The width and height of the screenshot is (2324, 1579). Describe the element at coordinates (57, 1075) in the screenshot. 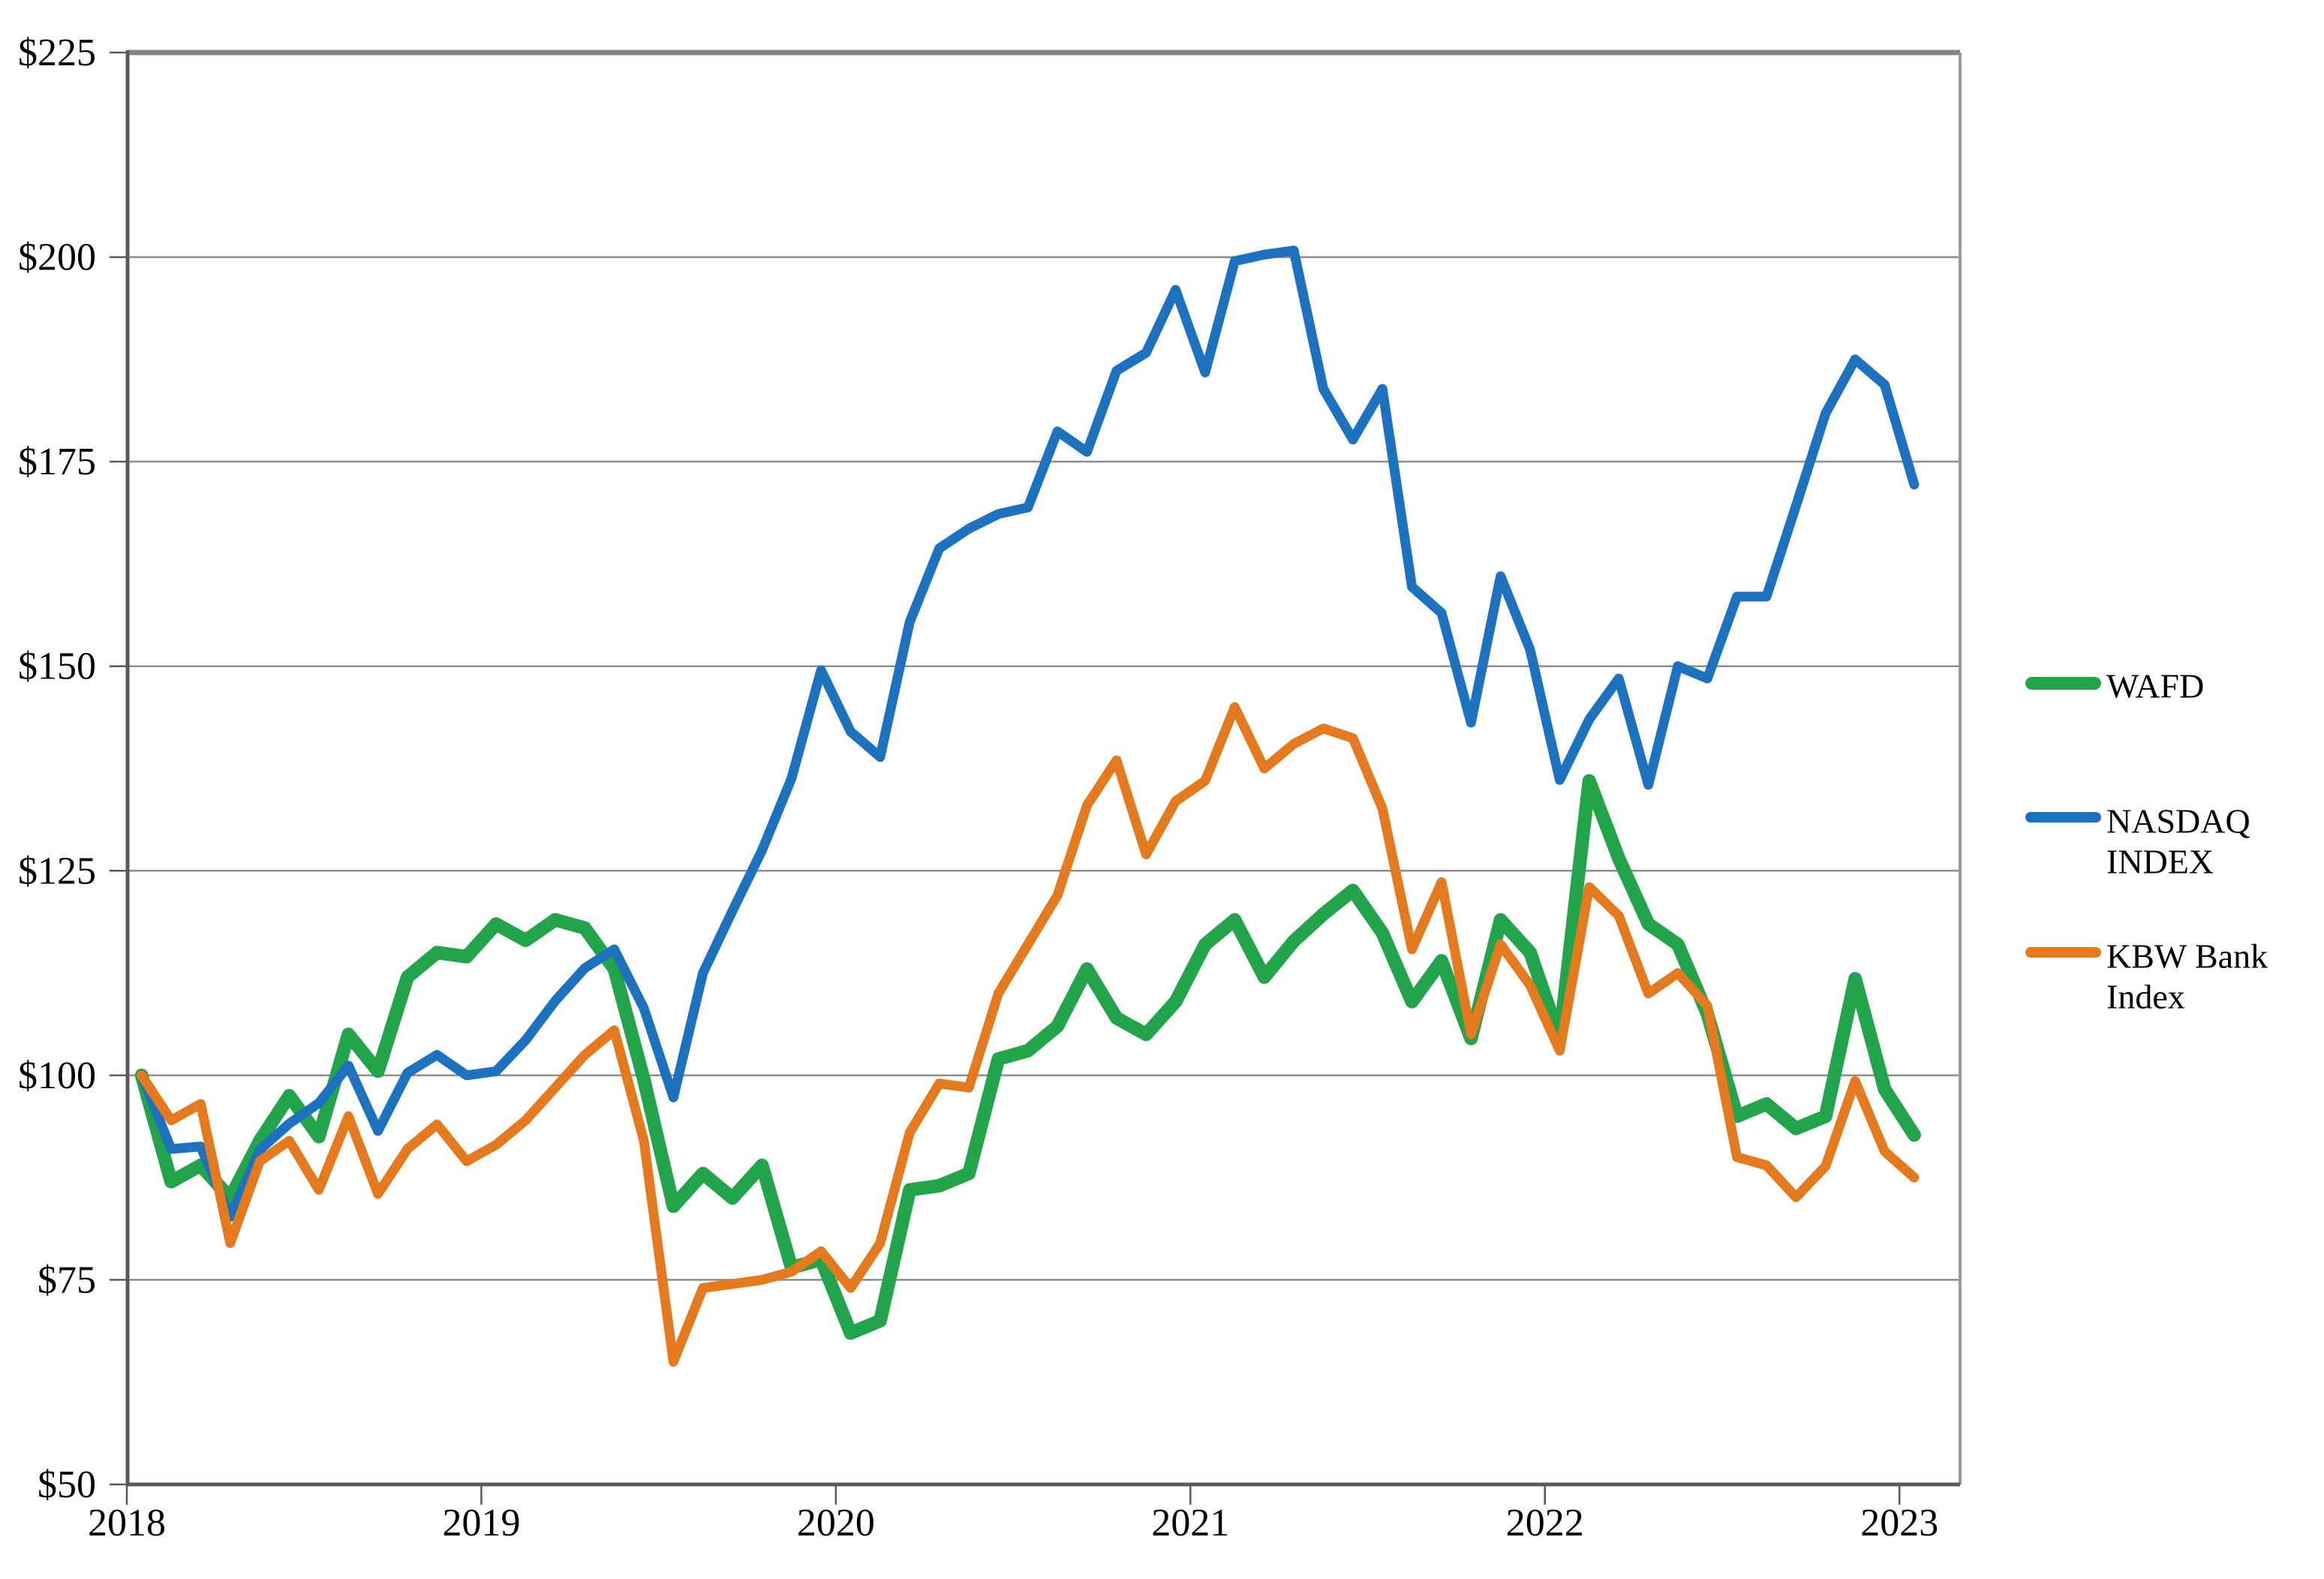

I see `y-label-100: $100` at that location.